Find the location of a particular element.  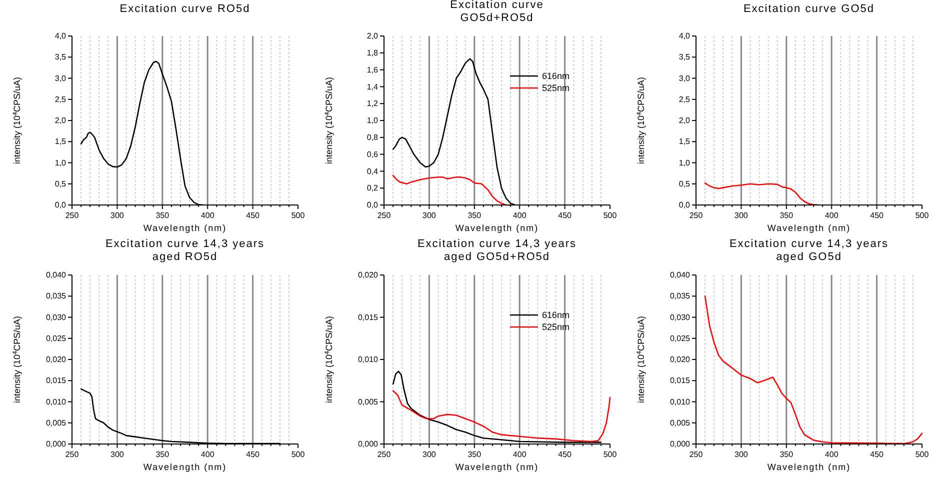

y-tick-label: 1,2 is located at coordinates (372, 103).